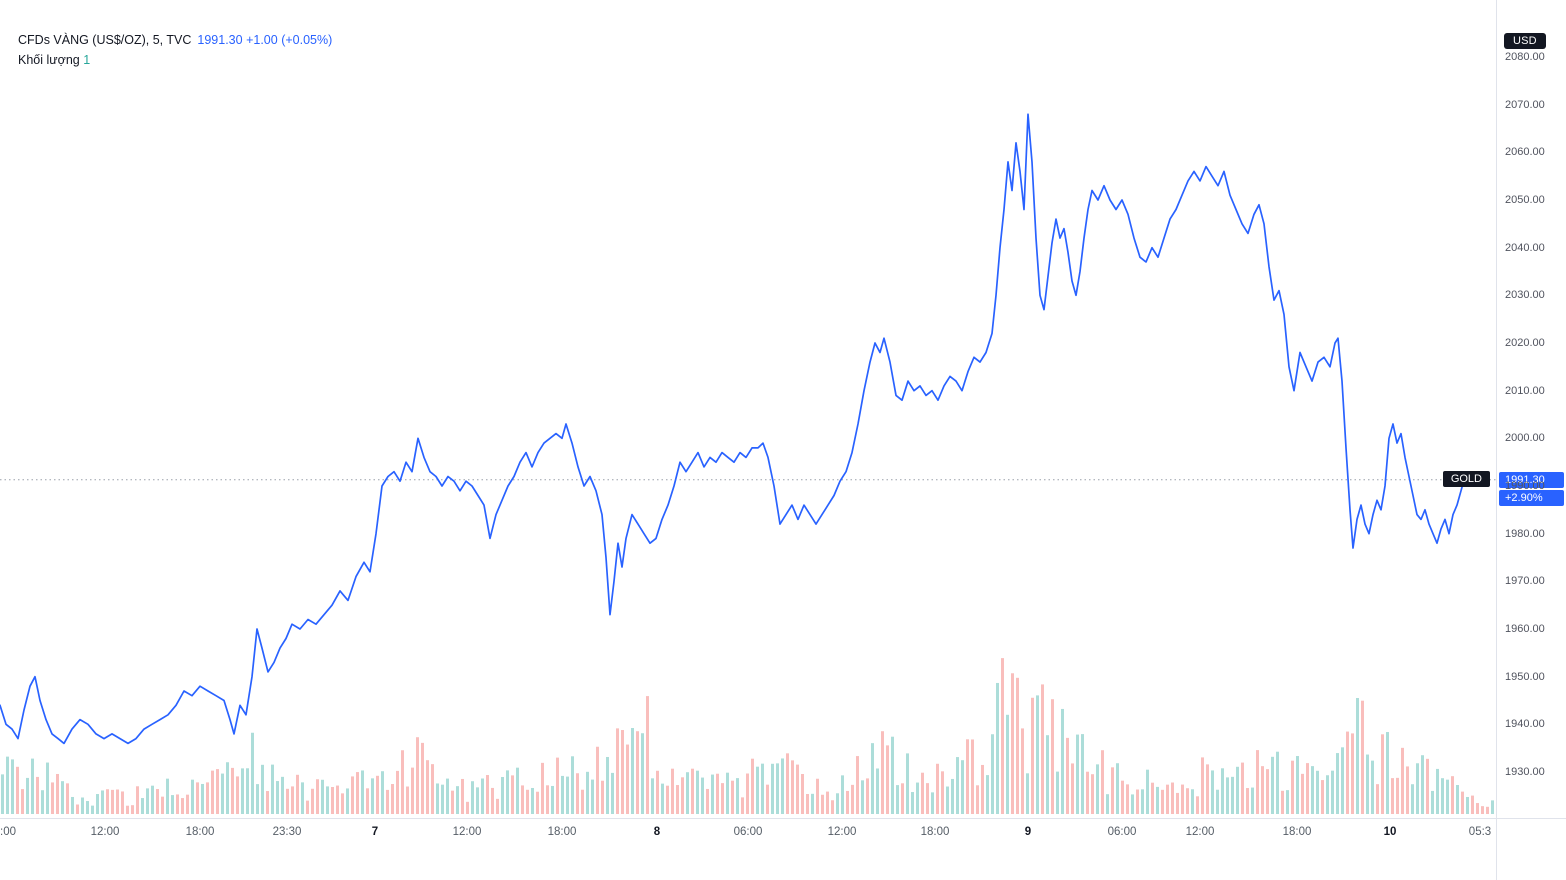 The height and width of the screenshot is (880, 1566). Describe the element at coordinates (87, 60) in the screenshot. I see `volume-value: 1` at that location.